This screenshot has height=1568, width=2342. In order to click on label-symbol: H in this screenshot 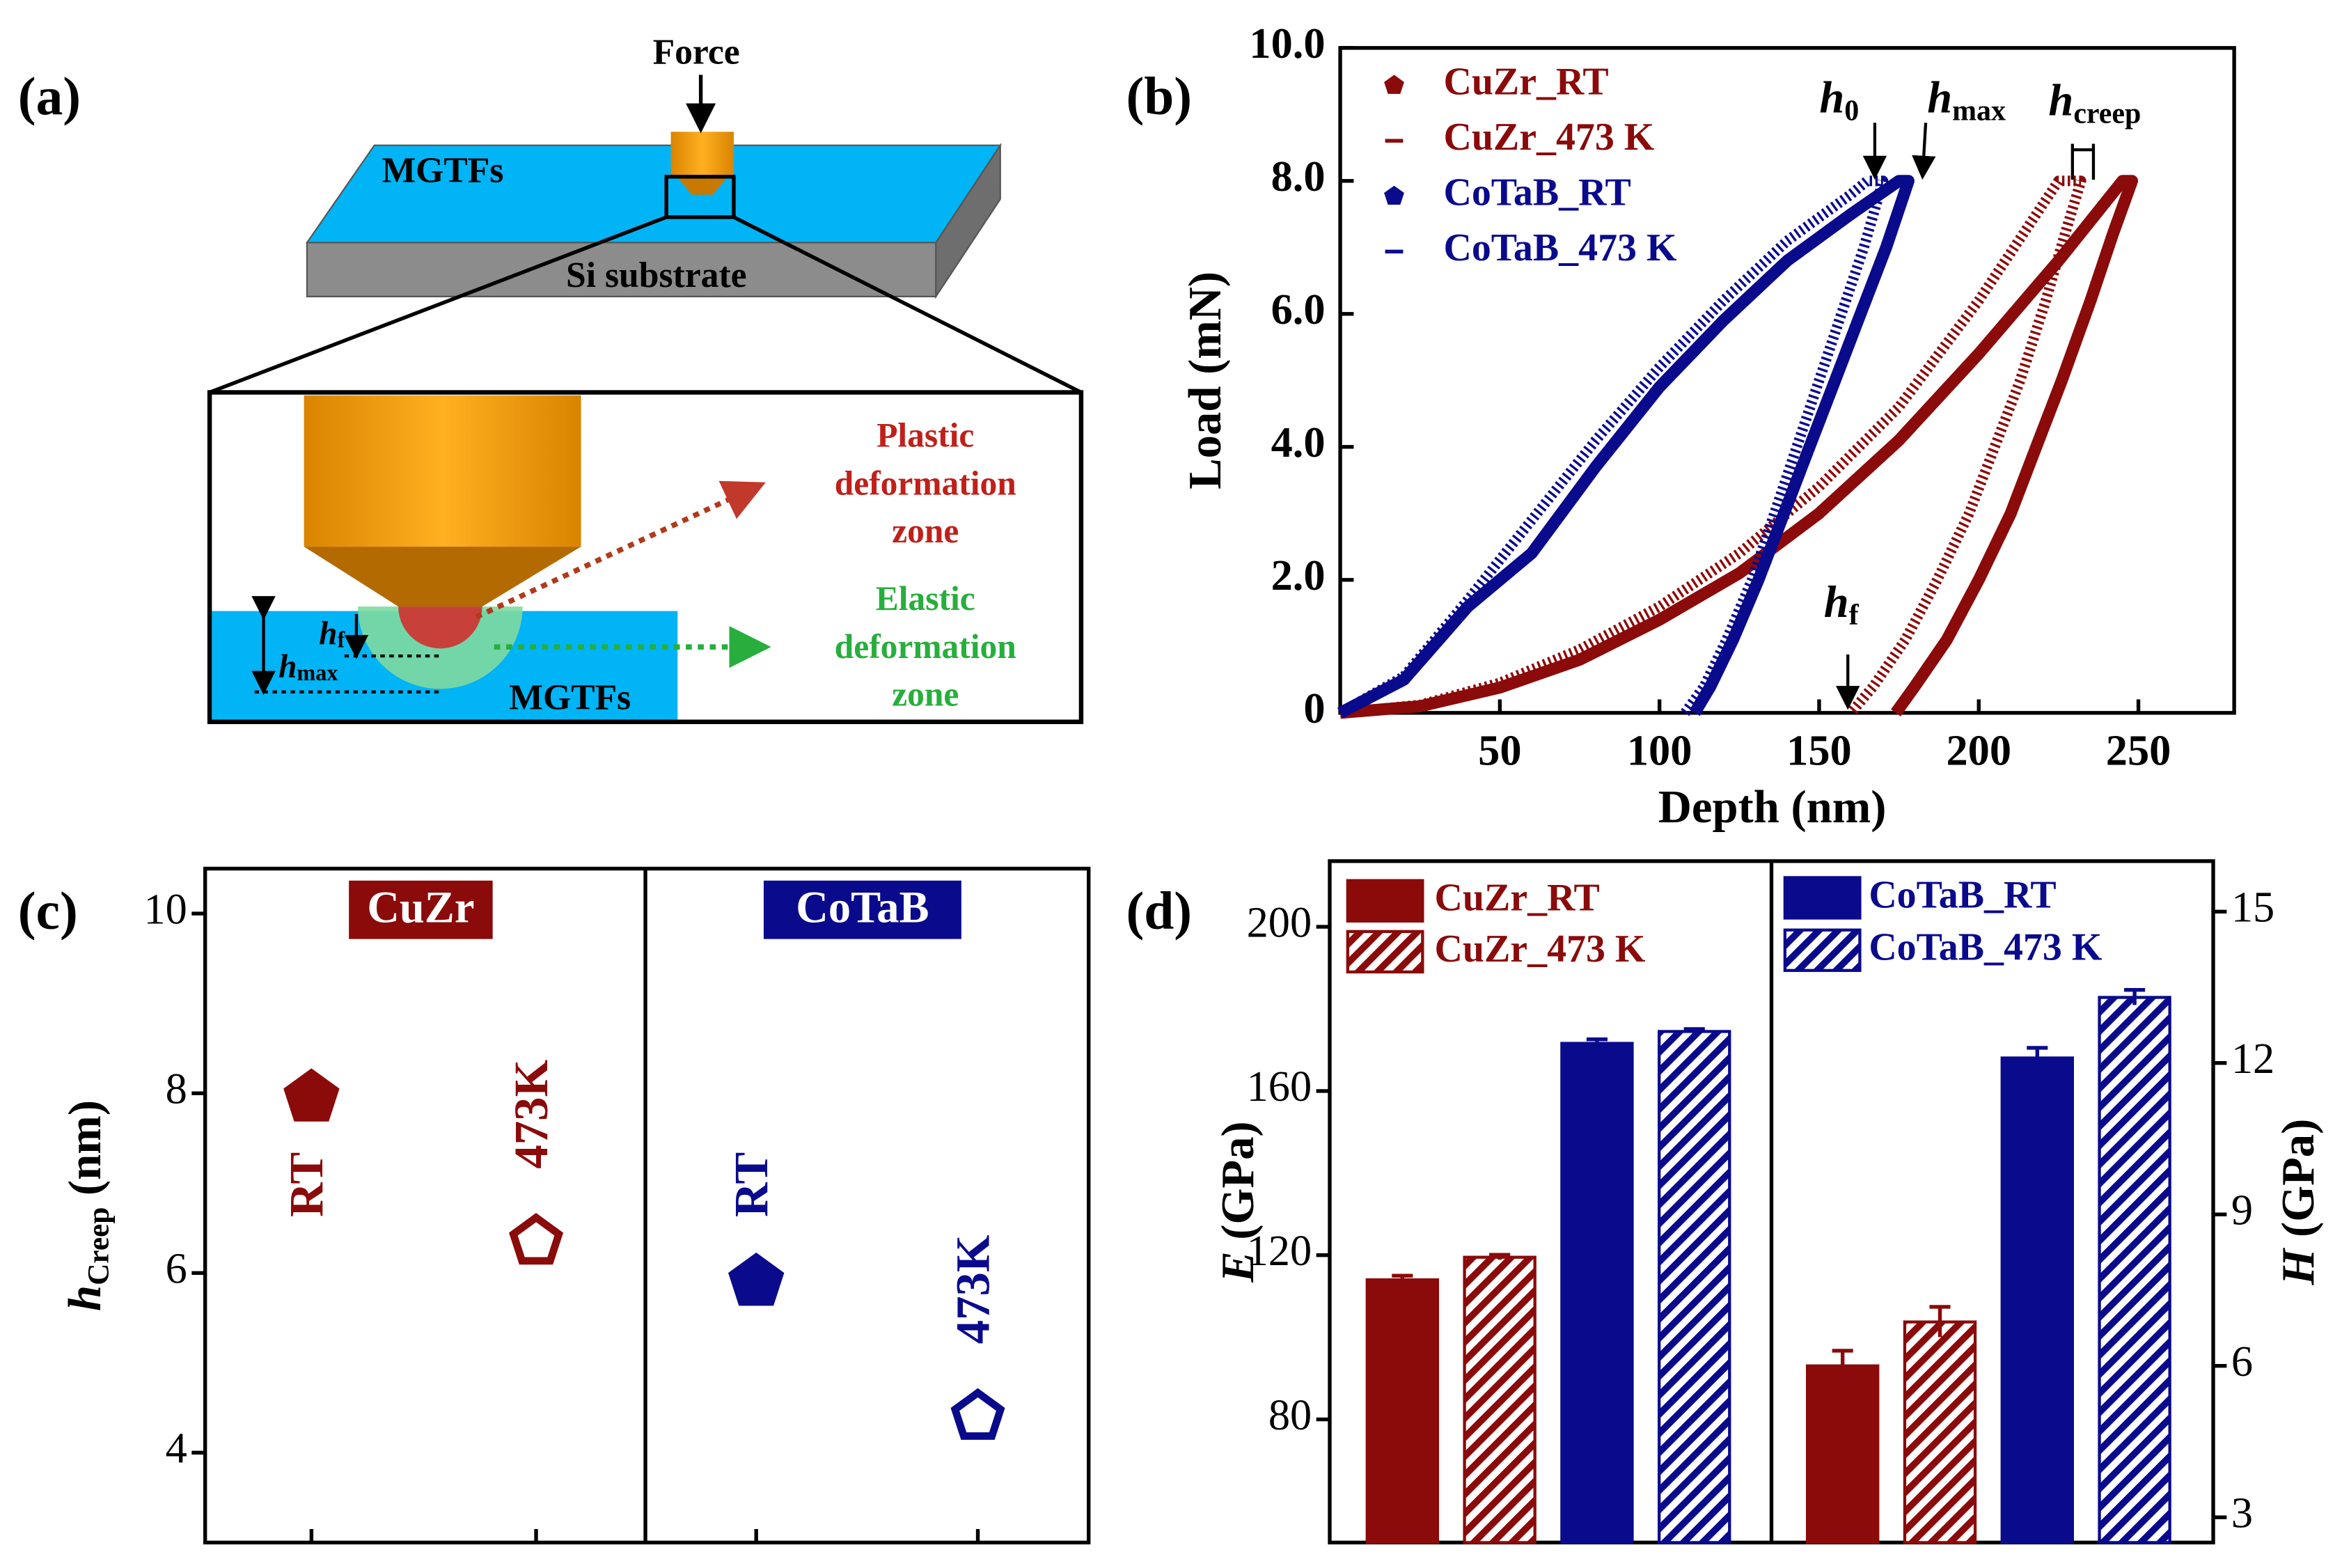, I will do `click(2299, 1267)`.